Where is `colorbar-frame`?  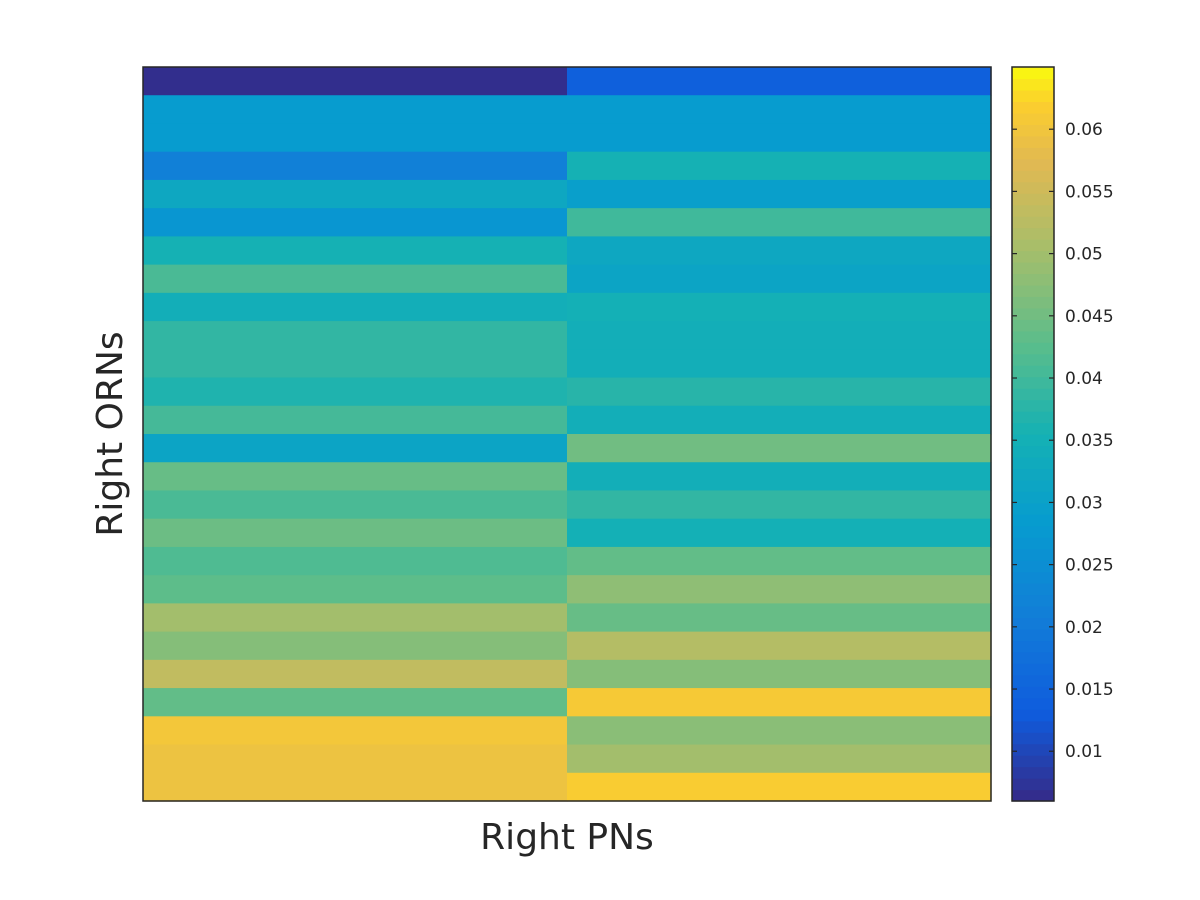 colorbar-frame is located at coordinates (1033, 434).